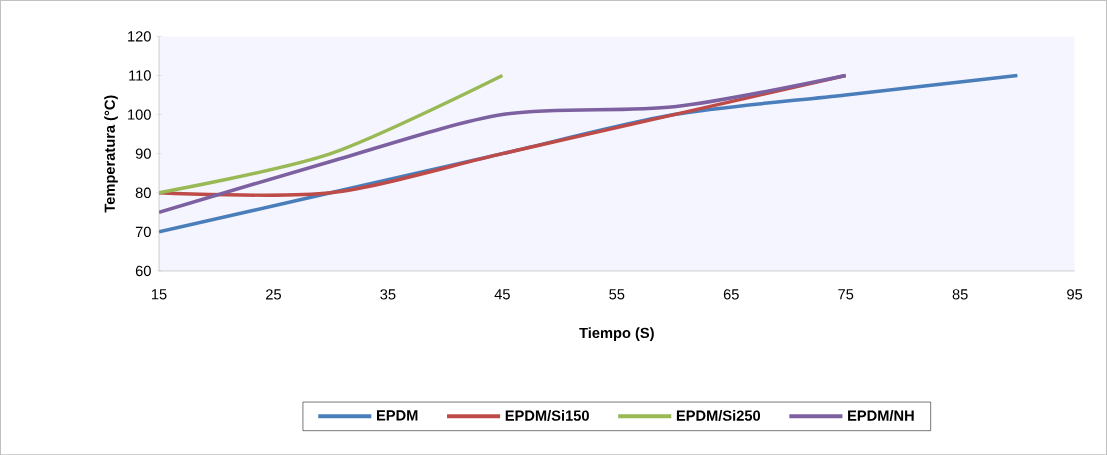 Image resolution: width=1107 pixels, height=455 pixels. Describe the element at coordinates (143, 231) in the screenshot. I see `y-tick-label: 70` at that location.